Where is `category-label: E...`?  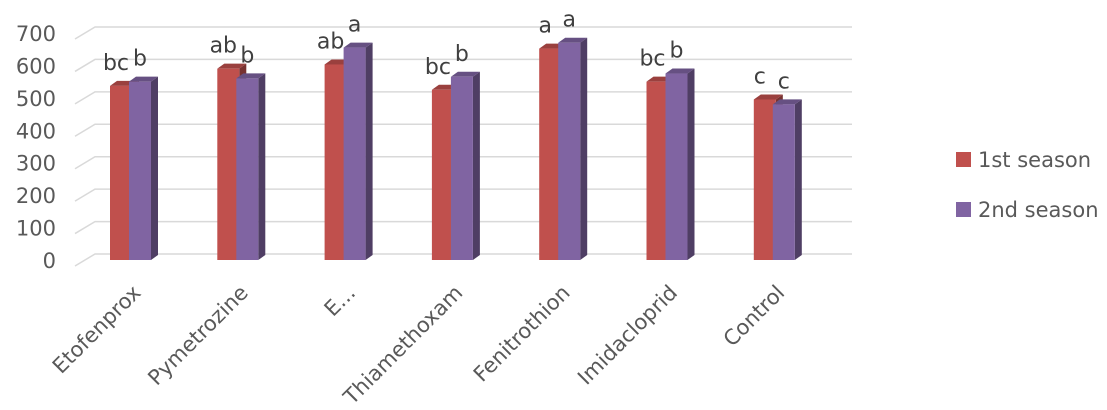
category-label: E... is located at coordinates (340, 301).